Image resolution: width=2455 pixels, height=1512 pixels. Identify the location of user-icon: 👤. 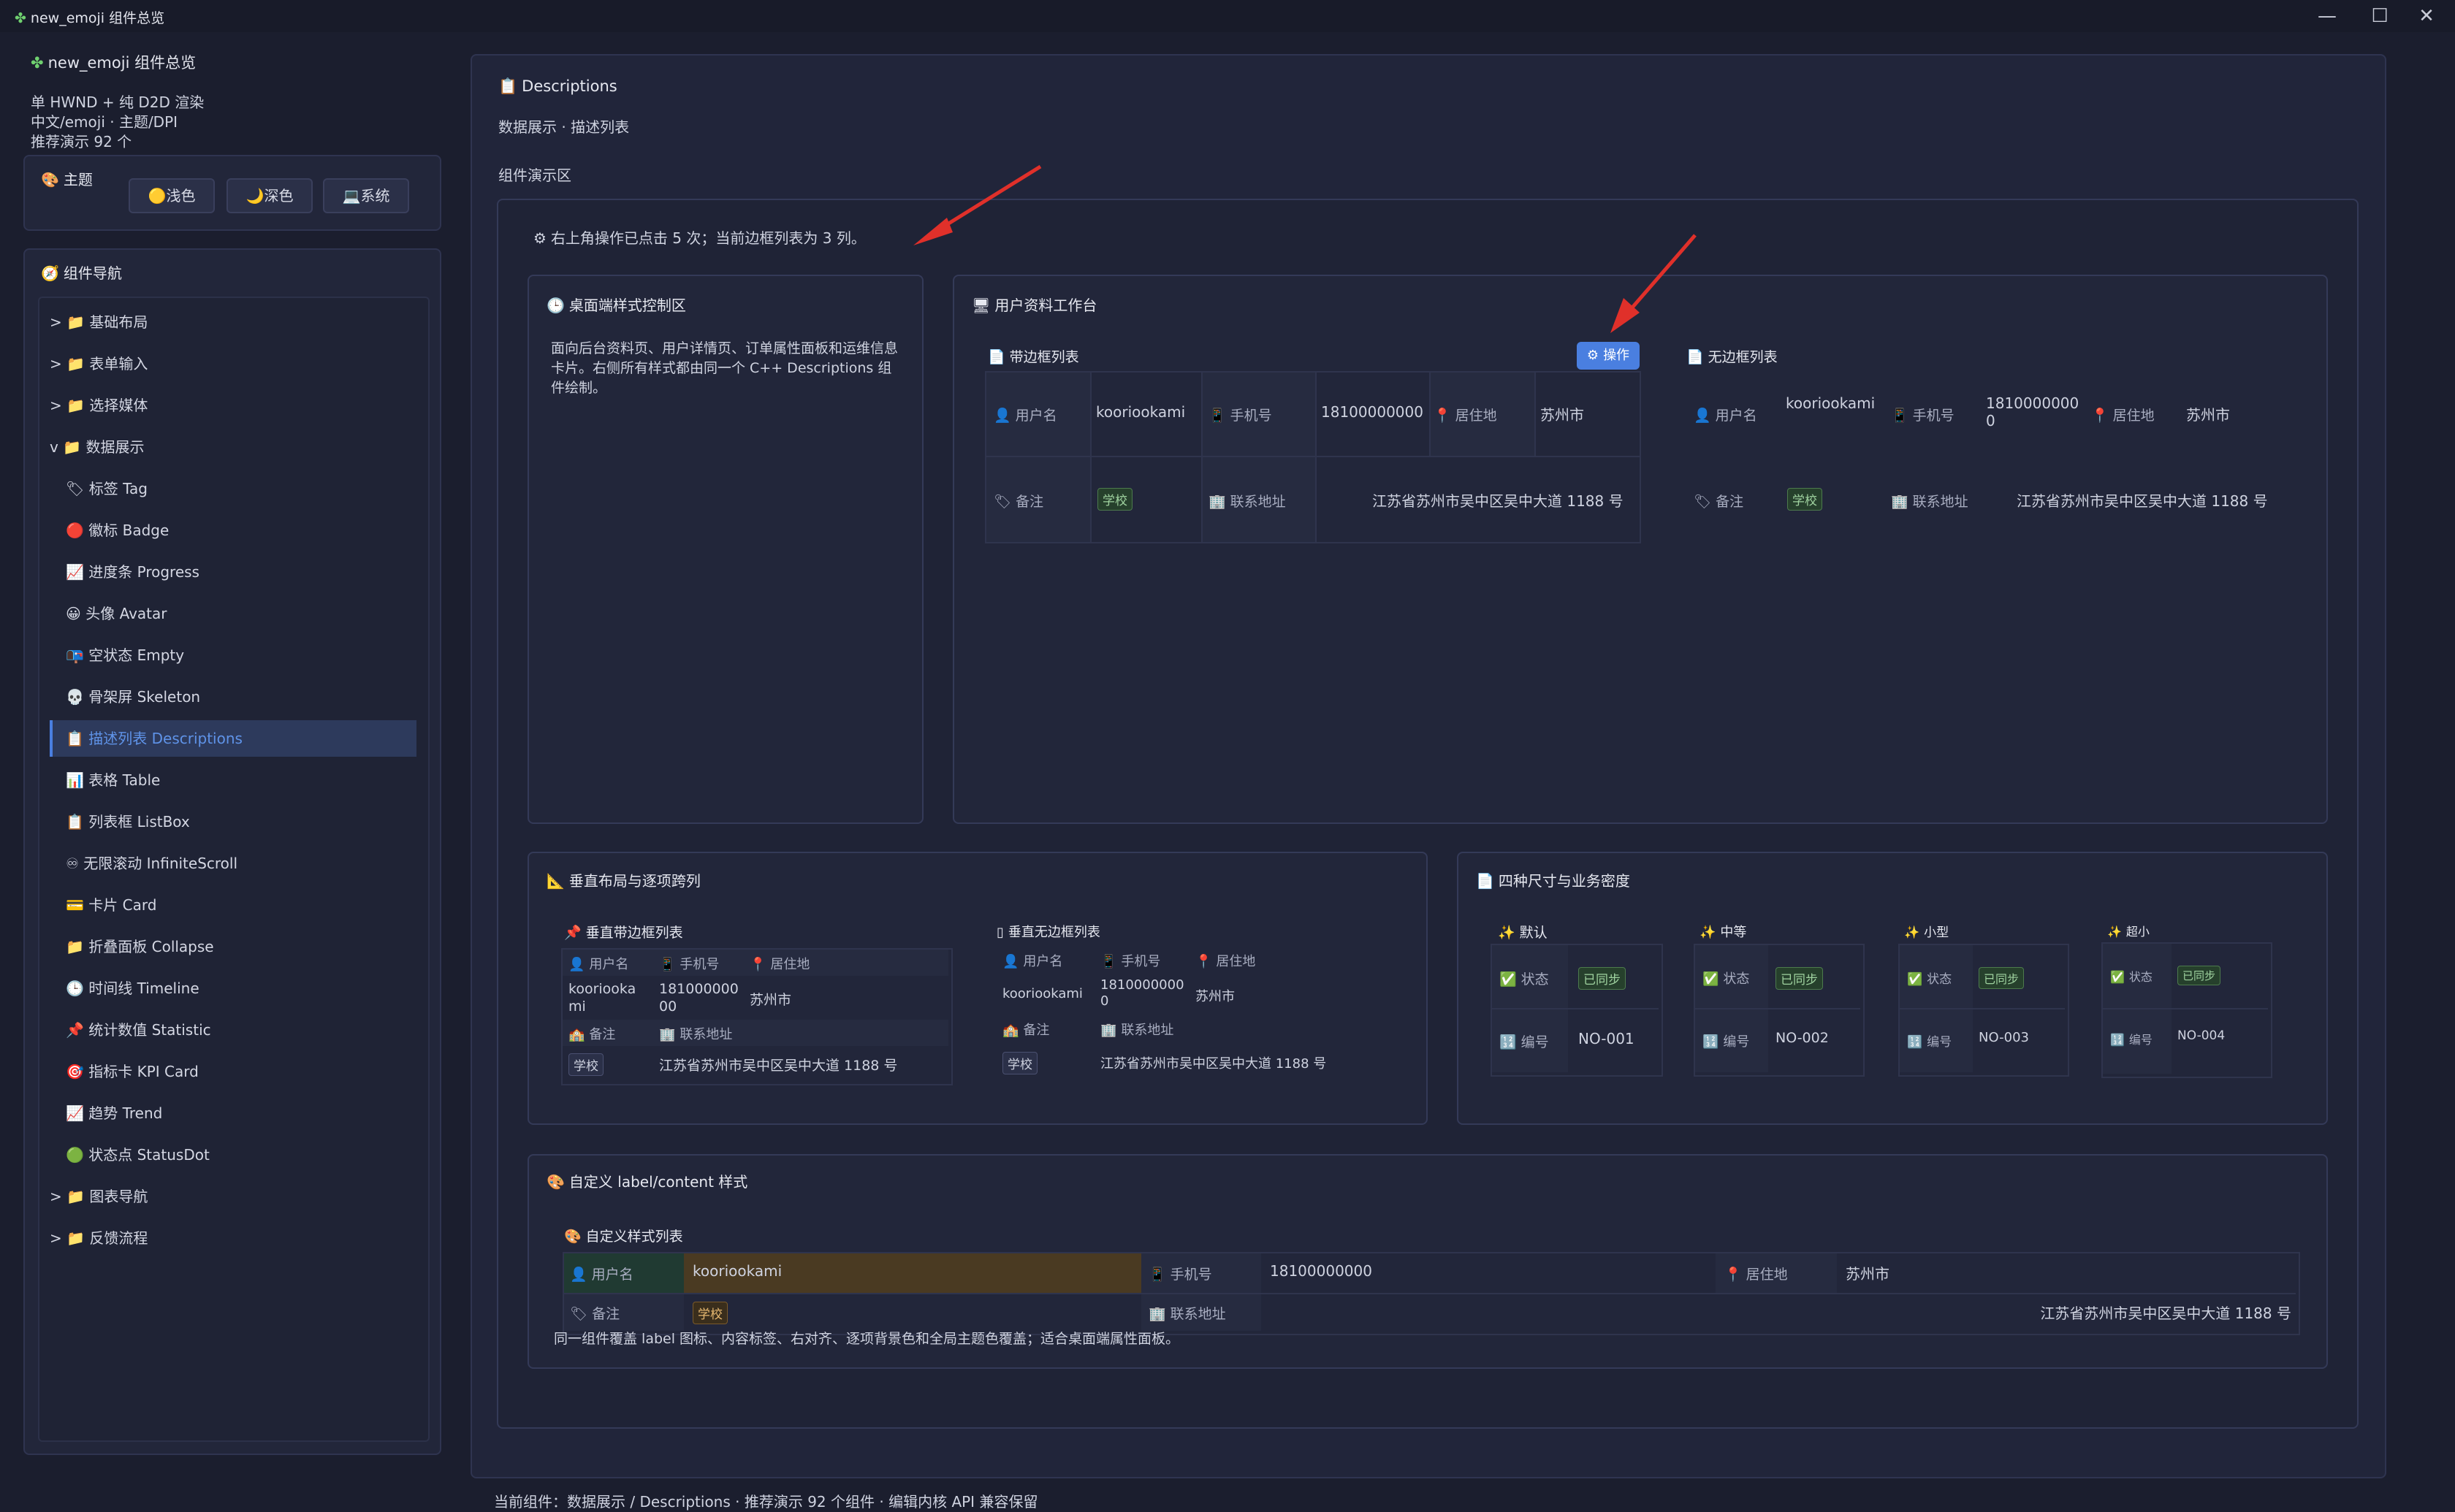
(576, 965).